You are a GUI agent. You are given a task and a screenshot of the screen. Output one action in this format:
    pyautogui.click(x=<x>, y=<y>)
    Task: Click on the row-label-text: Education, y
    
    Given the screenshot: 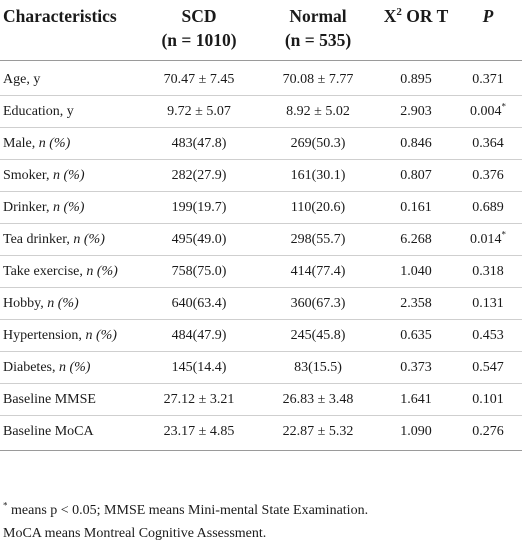 What is the action you would take?
    pyautogui.click(x=38, y=111)
    